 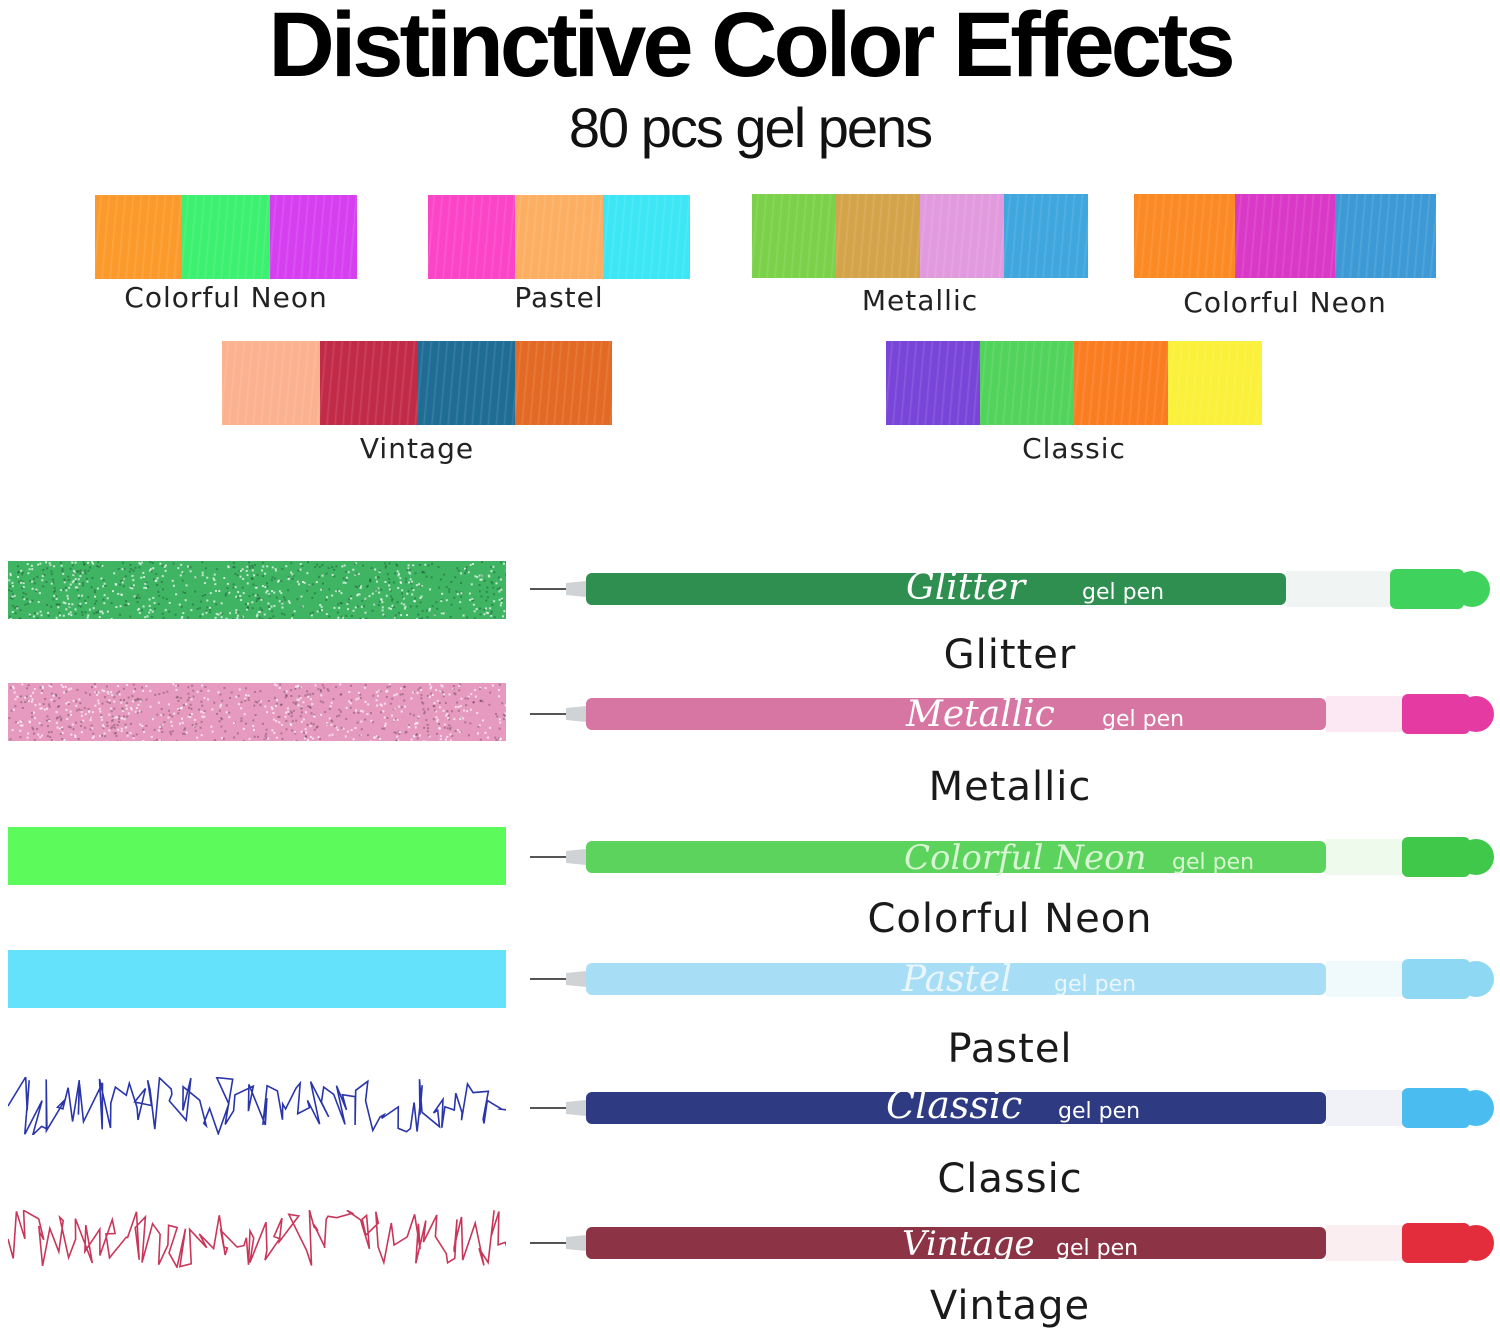 I want to click on gel-pen-vintage: Vintage gel pen, so click(x=1012, y=1243).